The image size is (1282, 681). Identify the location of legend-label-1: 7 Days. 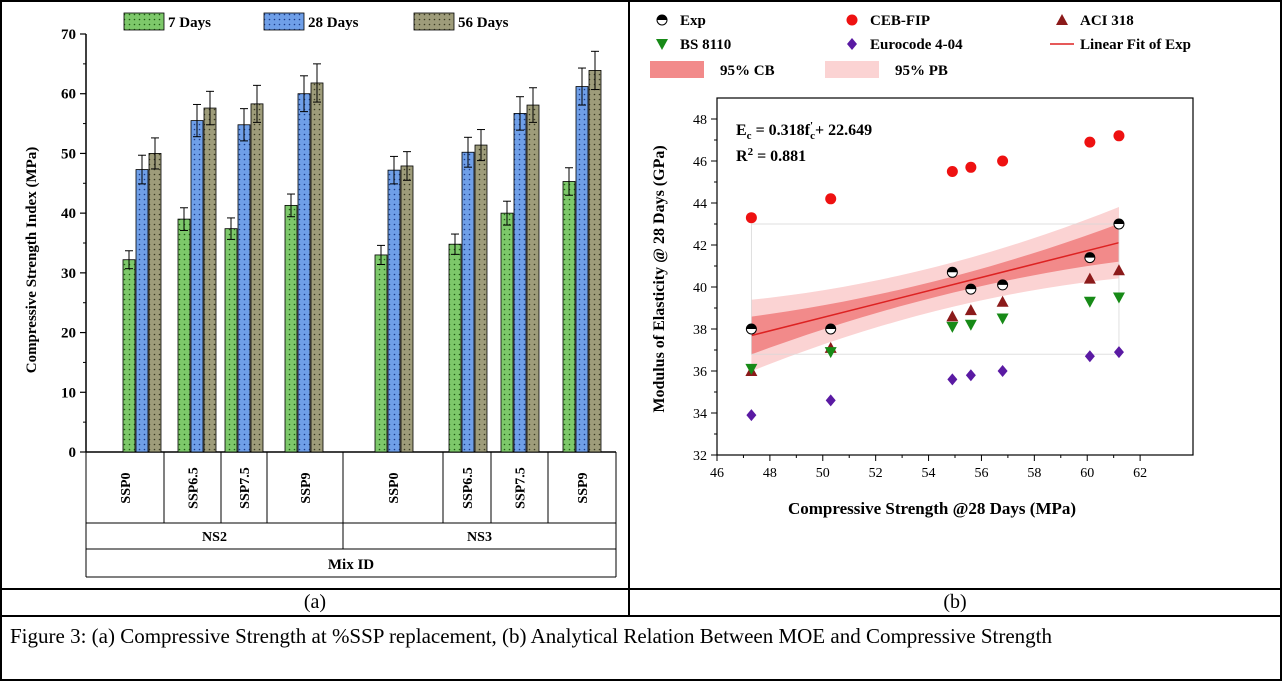
(189, 23).